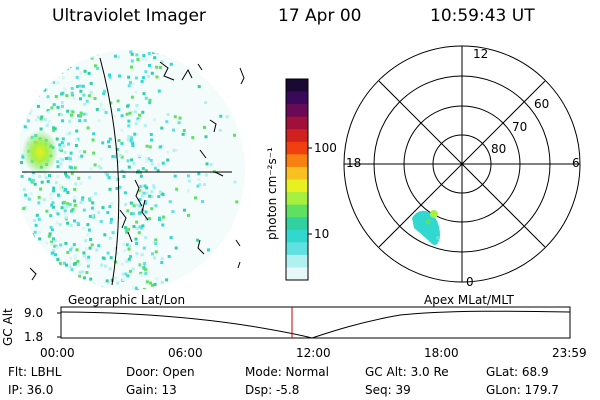  Describe the element at coordinates (388, 390) in the screenshot. I see `seq-label: Seq: 39` at that location.